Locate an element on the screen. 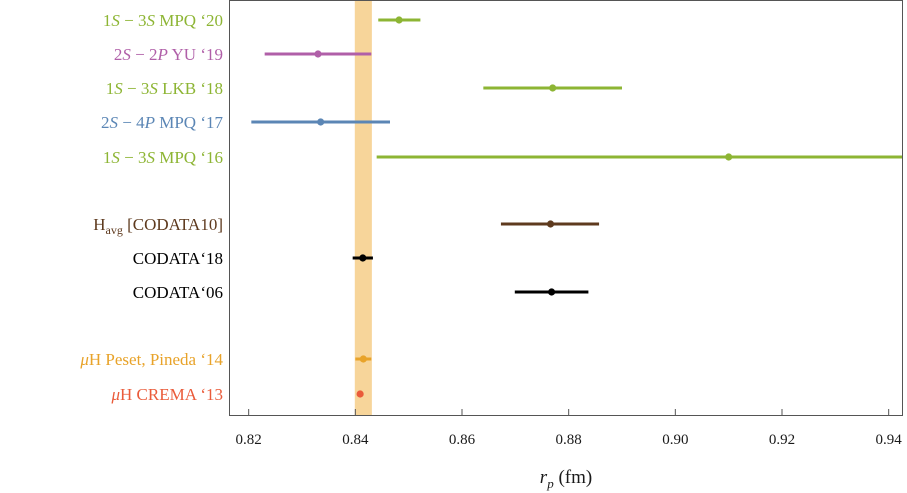 The width and height of the screenshot is (907, 493). x-tick-label: 0.84 is located at coordinates (355, 440).